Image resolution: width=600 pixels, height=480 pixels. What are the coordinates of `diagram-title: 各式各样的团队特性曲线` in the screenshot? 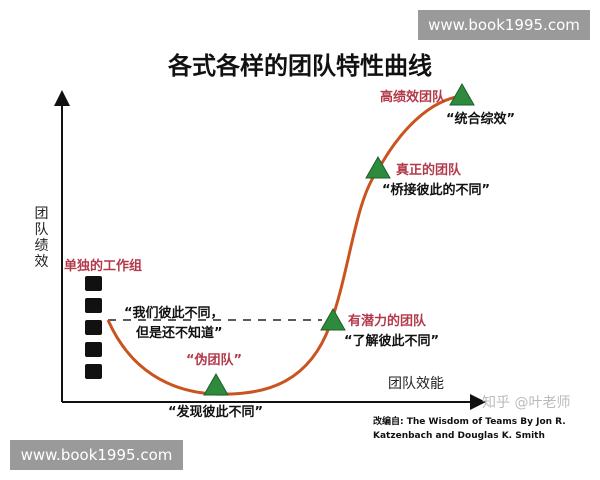 It's located at (299, 66).